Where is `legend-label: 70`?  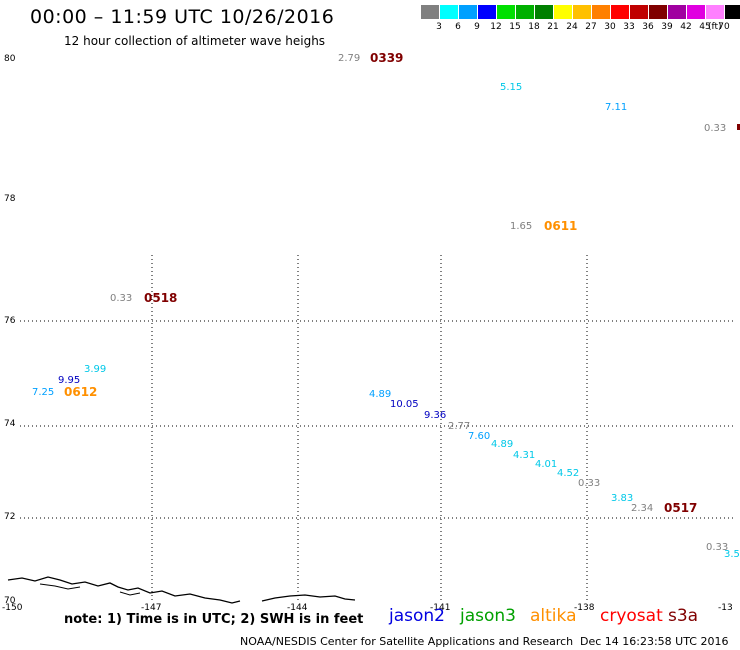 legend-label: 70 is located at coordinates (724, 27).